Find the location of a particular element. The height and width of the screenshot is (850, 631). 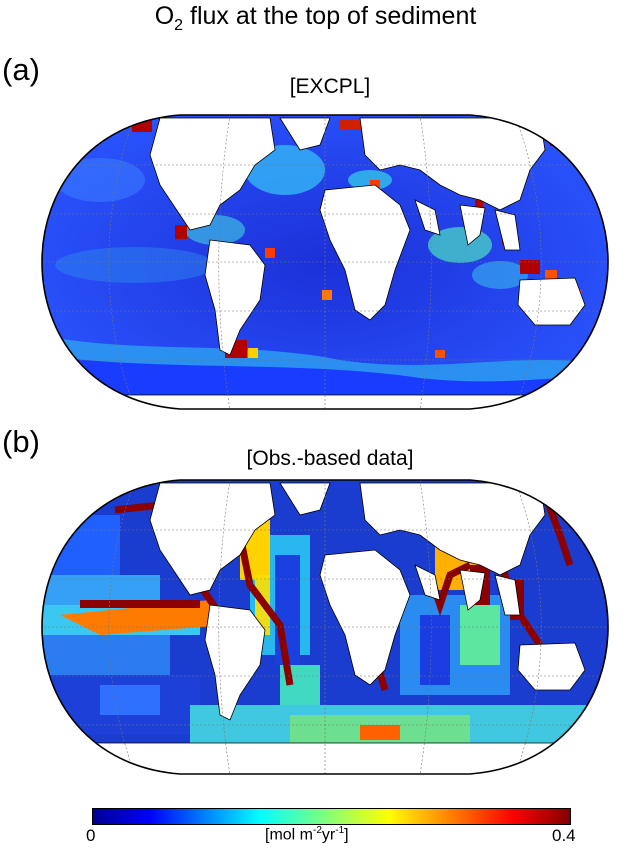

colorbar is located at coordinates (331, 816).